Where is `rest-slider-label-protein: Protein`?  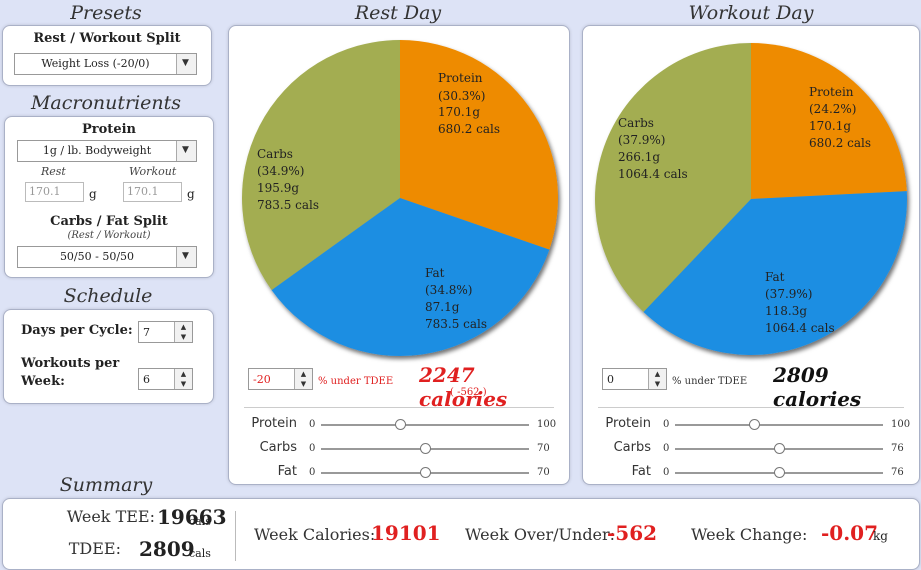 rest-slider-label-protein: Protein is located at coordinates (274, 423).